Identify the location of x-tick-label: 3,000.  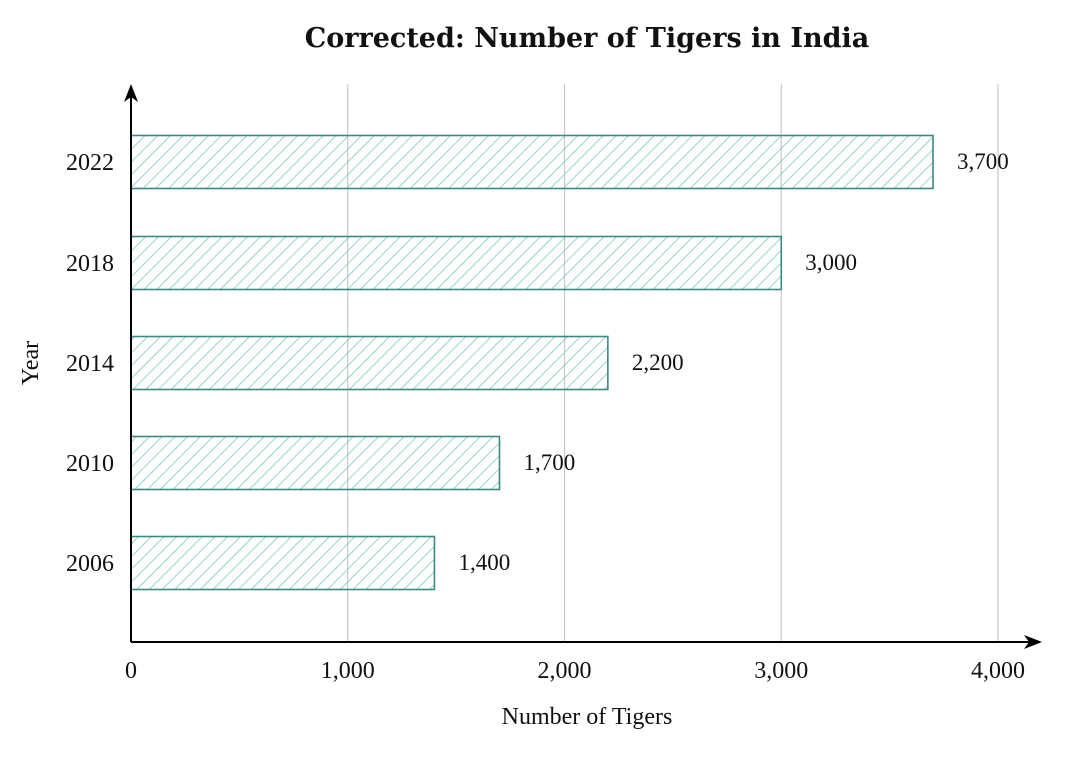
(781, 671).